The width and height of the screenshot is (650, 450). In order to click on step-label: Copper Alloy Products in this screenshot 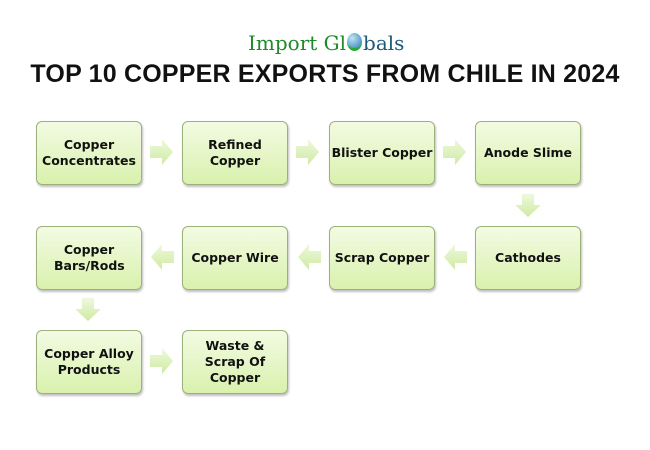, I will do `click(89, 361)`.